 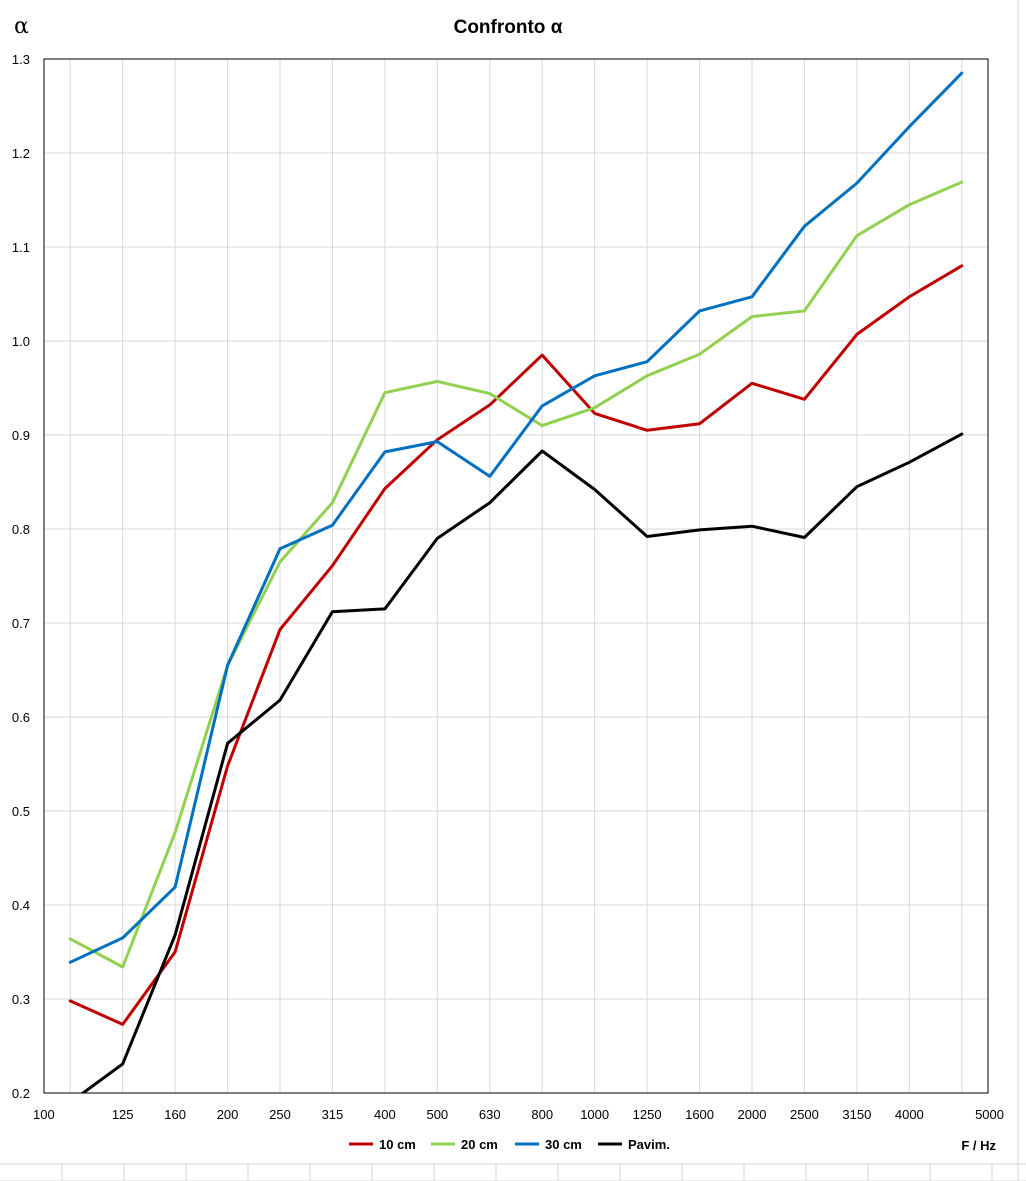 I want to click on legend-label: 30 cm, so click(x=563, y=1144).